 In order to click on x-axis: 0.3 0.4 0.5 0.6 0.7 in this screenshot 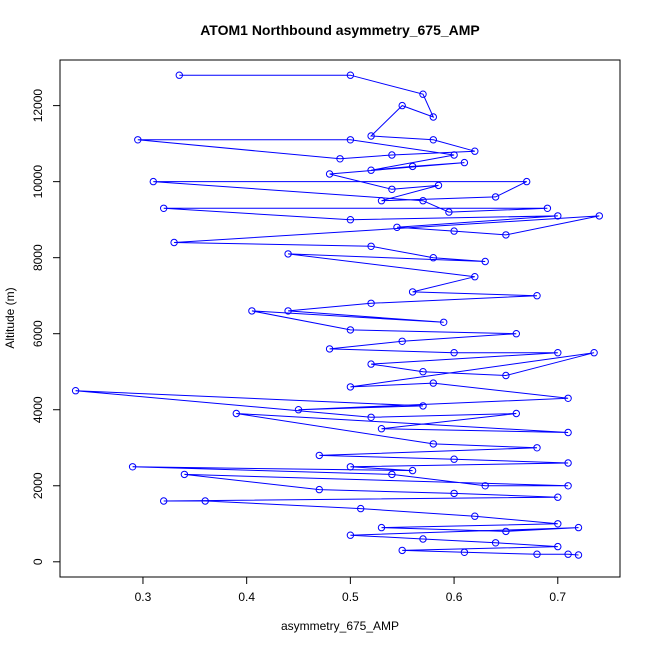, I will do `click(350, 590)`.